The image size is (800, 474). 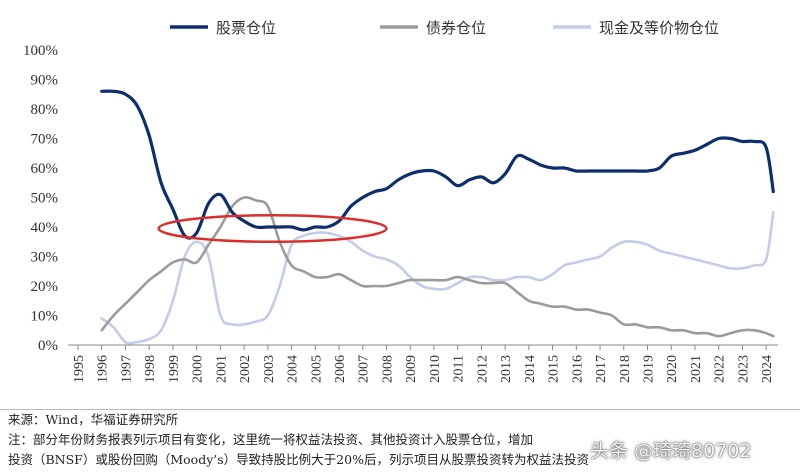 I want to click on x-tick-label: 2011, so click(x=459, y=368).